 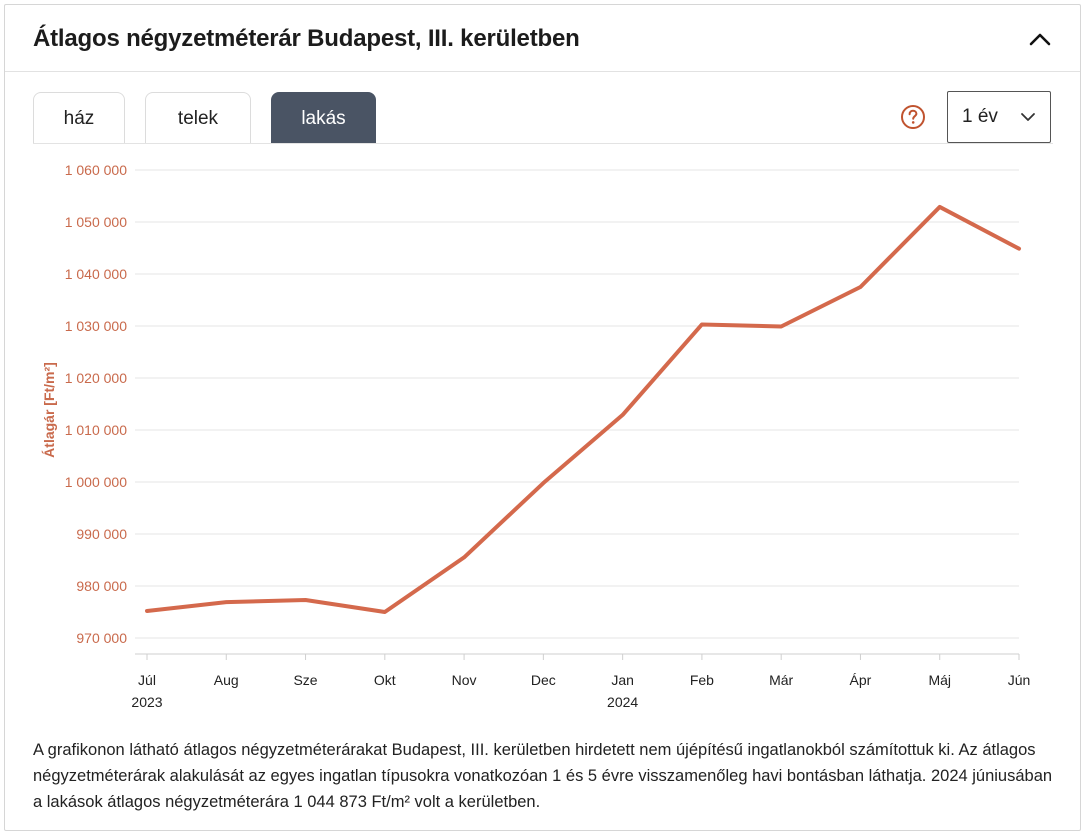 What do you see at coordinates (464, 680) in the screenshot?
I see `x-tick-label: Nov` at bounding box center [464, 680].